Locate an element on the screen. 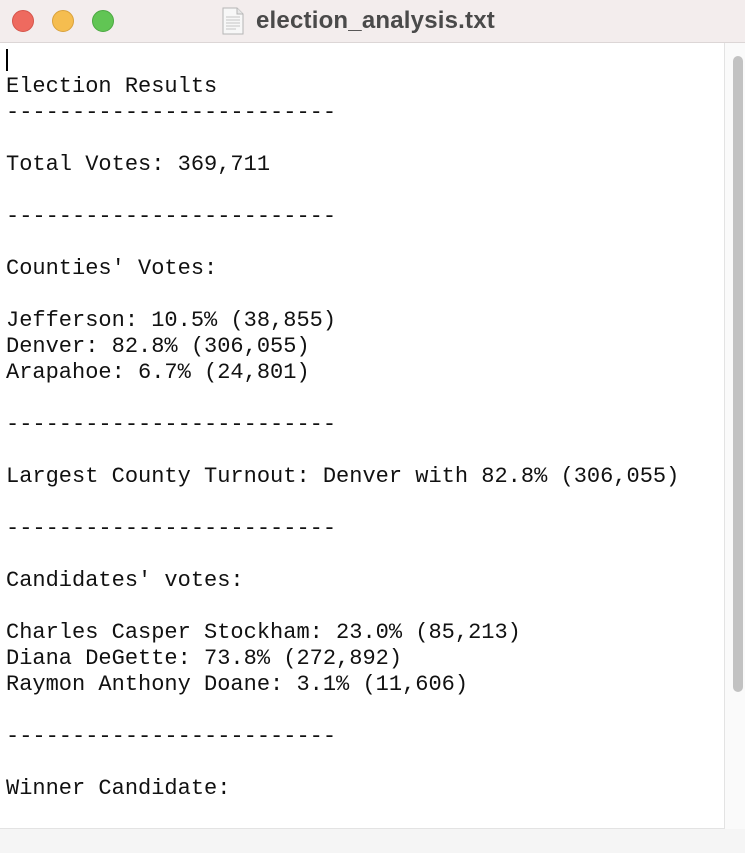 The image size is (745, 853). text-document-icon is located at coordinates (233, 21).